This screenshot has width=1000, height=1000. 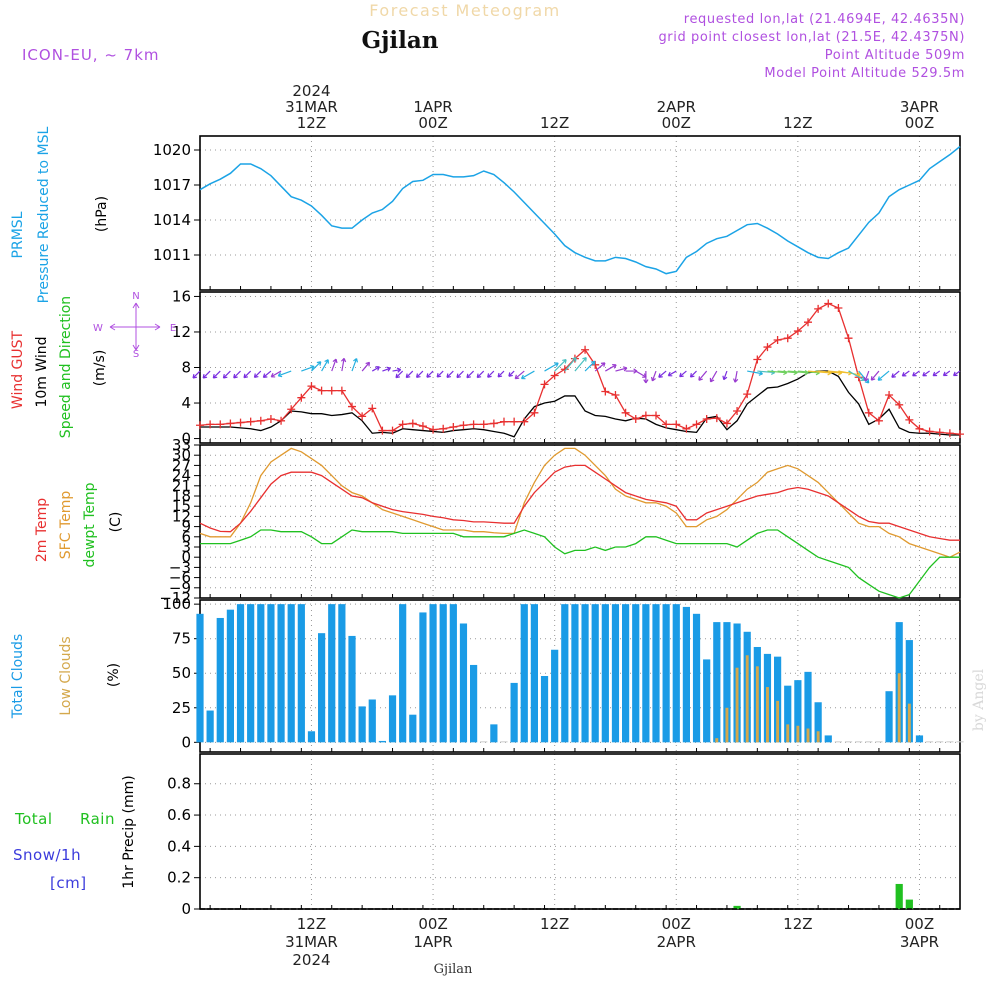 What do you see at coordinates (464, 10) in the screenshot?
I see `chart-title: Forecast Meteogram` at bounding box center [464, 10].